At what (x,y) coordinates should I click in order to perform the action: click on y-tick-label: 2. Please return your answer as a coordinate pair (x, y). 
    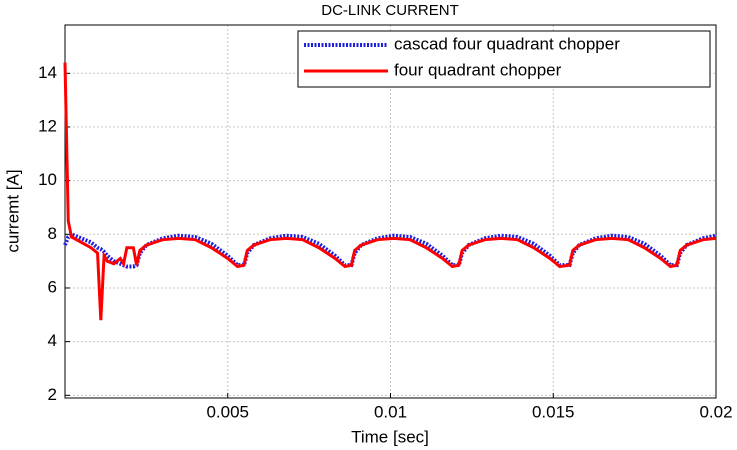
    Looking at the image, I should click on (52, 394).